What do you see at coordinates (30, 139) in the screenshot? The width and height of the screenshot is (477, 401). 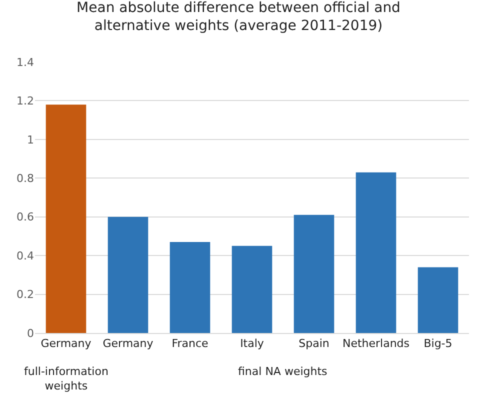 I see `y-tick-label: 1` at bounding box center [30, 139].